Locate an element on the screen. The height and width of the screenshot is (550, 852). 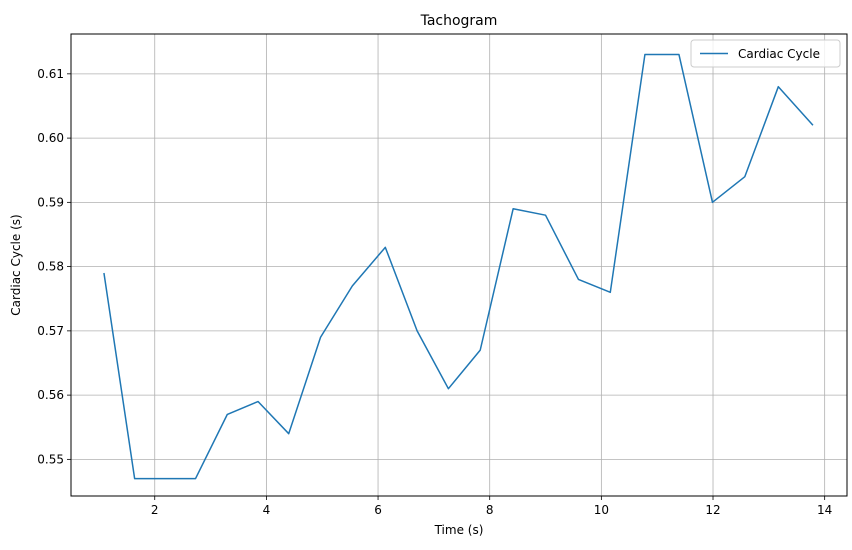
y-tick-label: 0.55 is located at coordinates (50, 459).